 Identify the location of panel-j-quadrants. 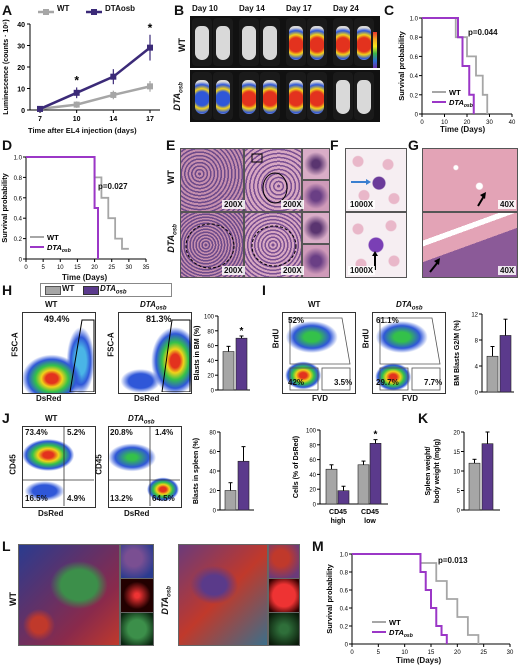
(101, 466).